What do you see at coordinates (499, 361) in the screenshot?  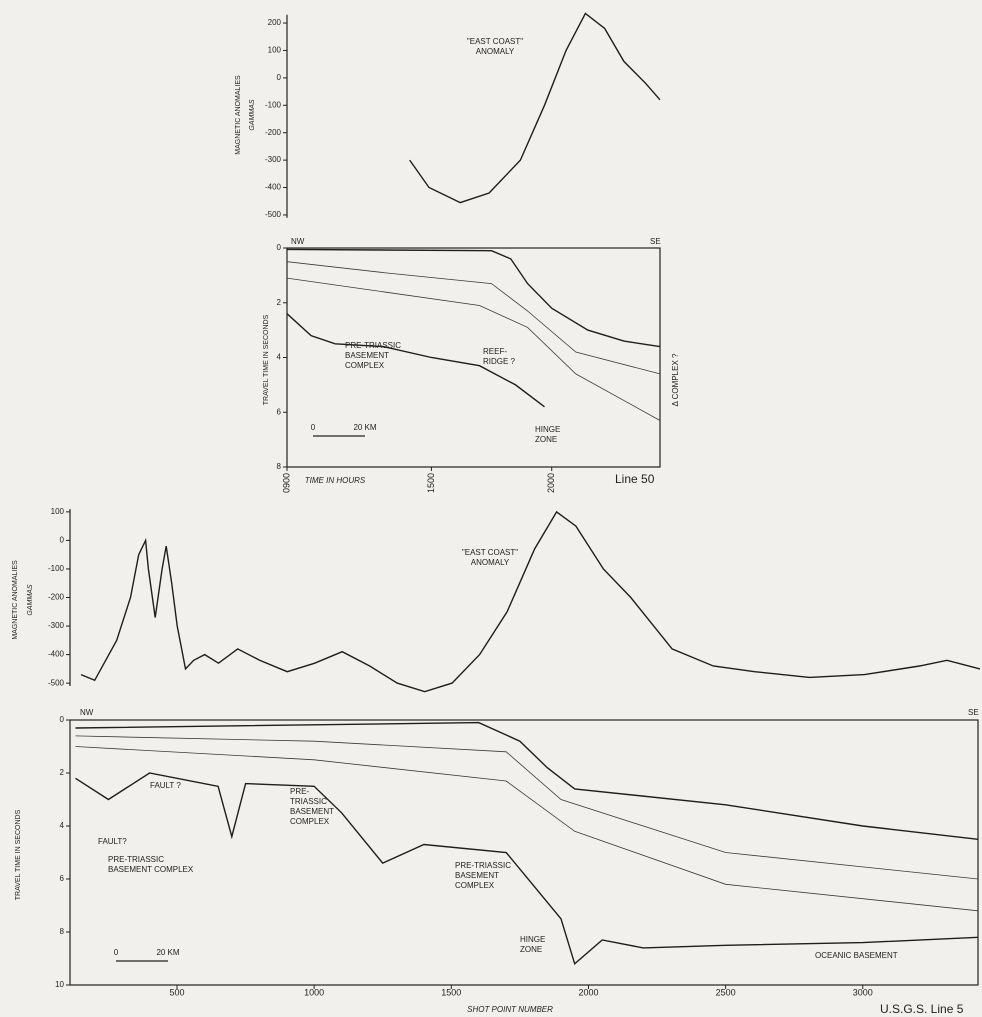 I see `annotation: RIDGE ?` at bounding box center [499, 361].